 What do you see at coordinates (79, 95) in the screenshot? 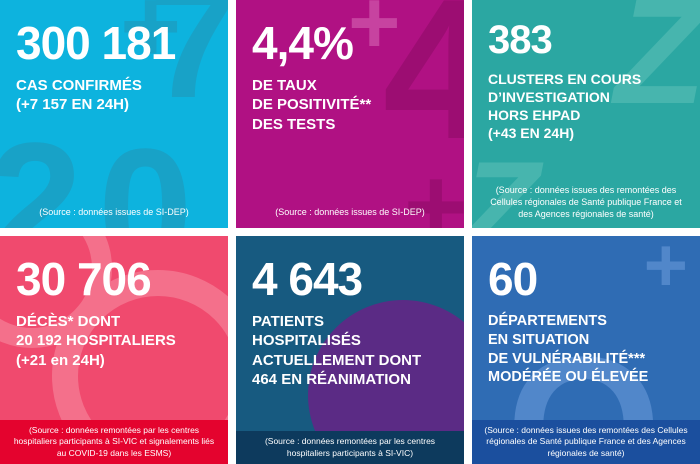
I see `kpi-label: CAS CONFIRMÉS (+7 157 EN 24H)` at bounding box center [79, 95].